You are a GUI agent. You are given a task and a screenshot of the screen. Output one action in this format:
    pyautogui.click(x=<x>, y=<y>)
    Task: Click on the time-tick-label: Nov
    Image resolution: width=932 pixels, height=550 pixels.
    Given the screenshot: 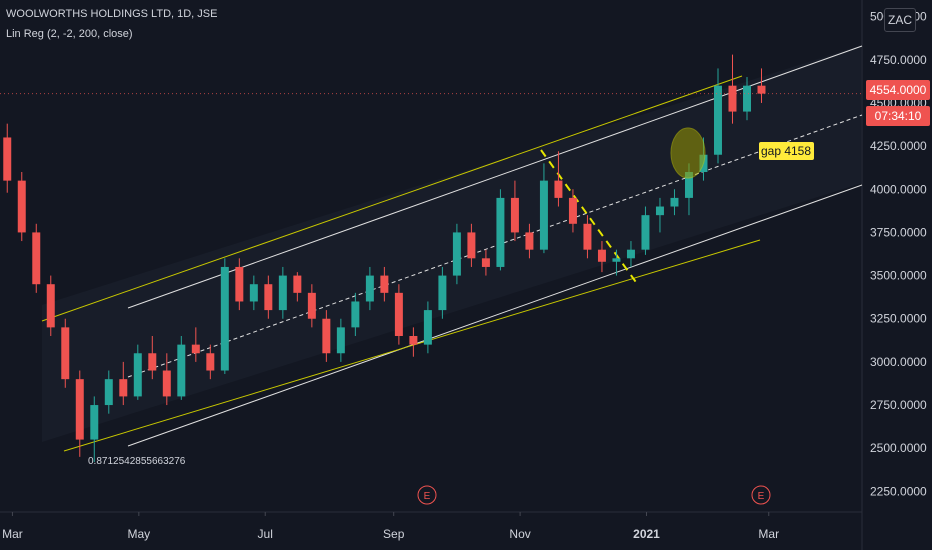 What is the action you would take?
    pyautogui.click(x=519, y=534)
    